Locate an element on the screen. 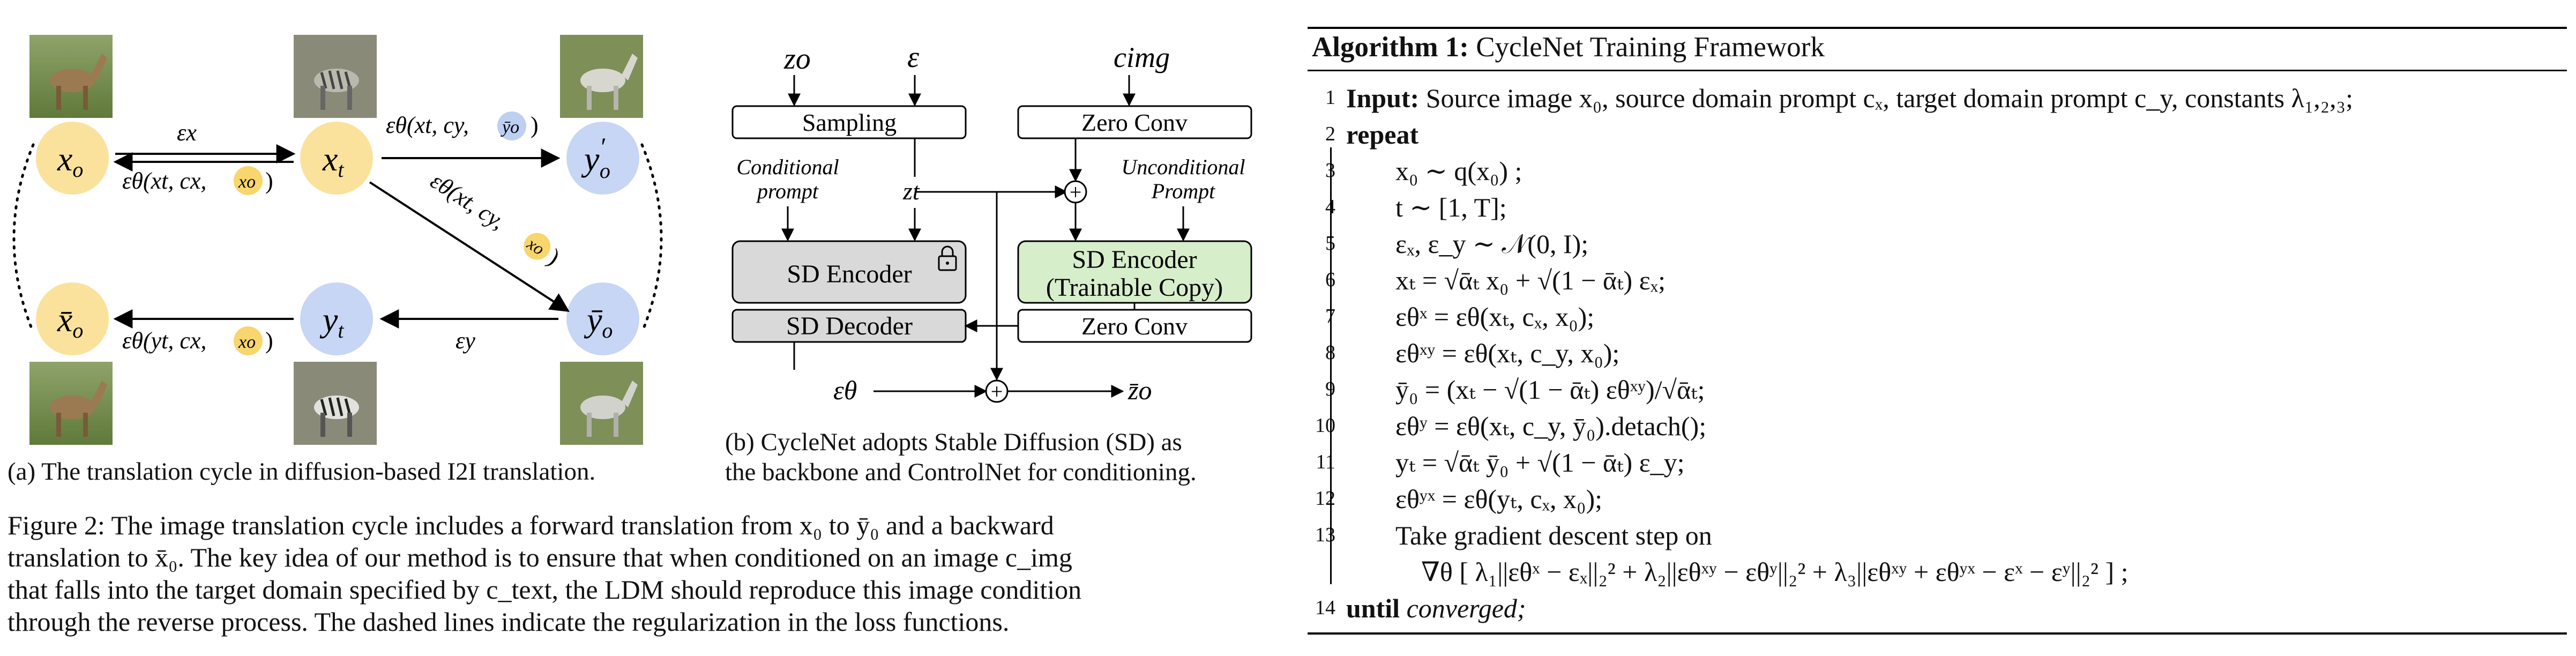 The height and width of the screenshot is (656, 2576). line-text: εθˣ = εθ(xₜ, cₓ, x₀); is located at coordinates (1495, 317).